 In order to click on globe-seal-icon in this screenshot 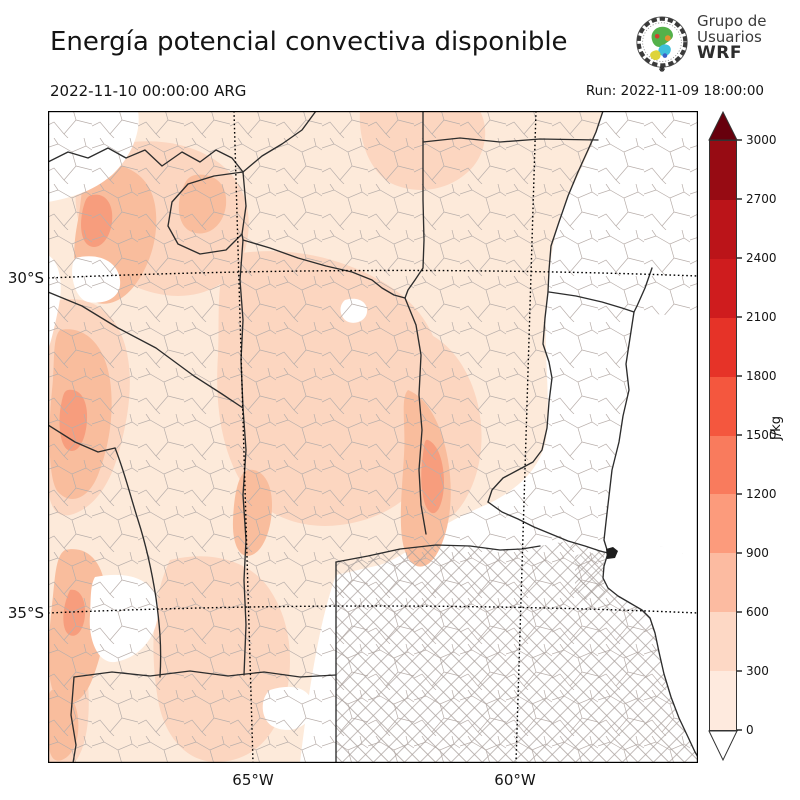, I will do `click(662, 44)`.